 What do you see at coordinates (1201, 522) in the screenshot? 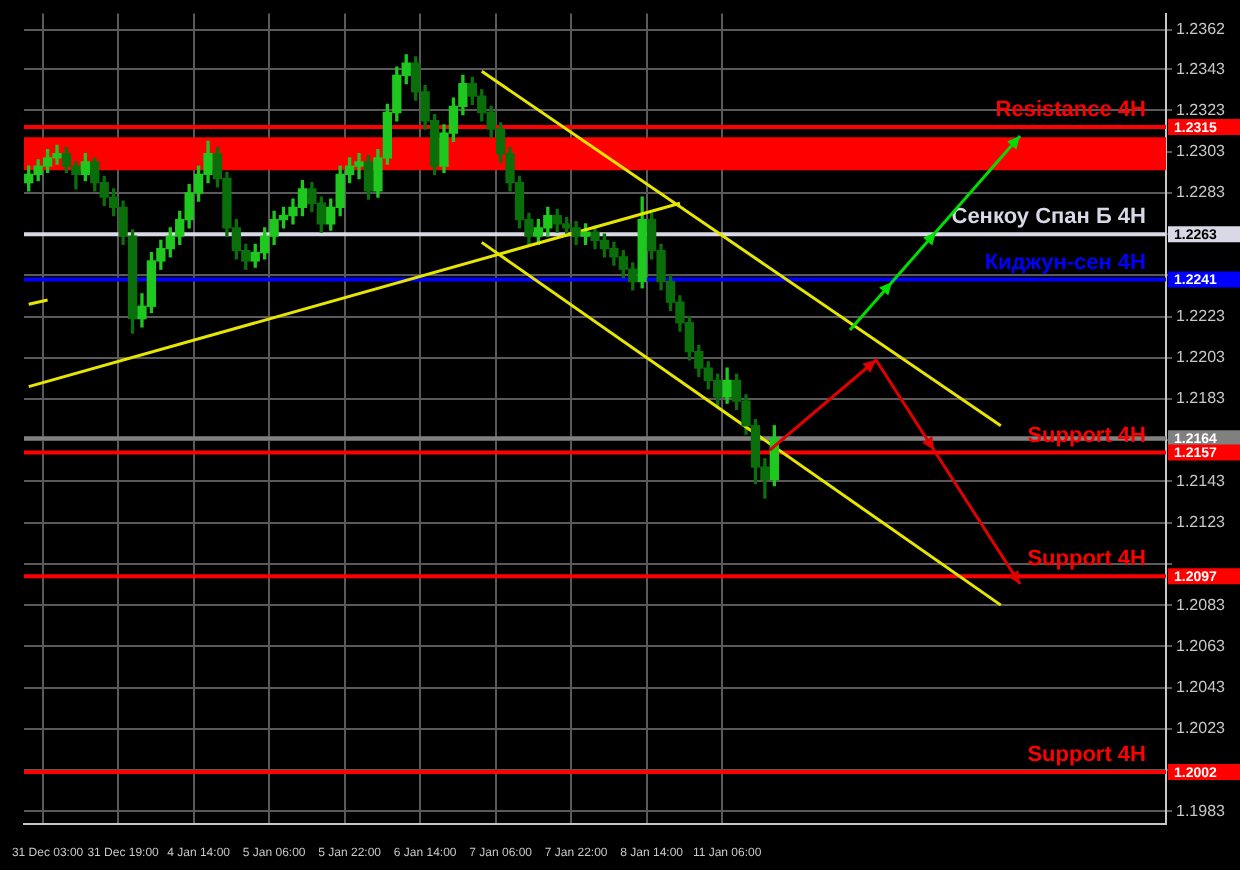
I see `y-tick-label: 1.2123` at bounding box center [1201, 522].